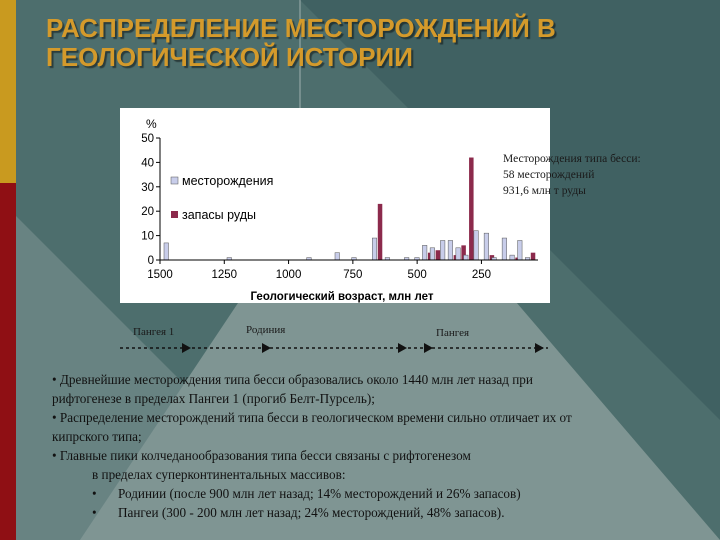  I want to click on legend-label-reserves: запасы руды, so click(219, 215).